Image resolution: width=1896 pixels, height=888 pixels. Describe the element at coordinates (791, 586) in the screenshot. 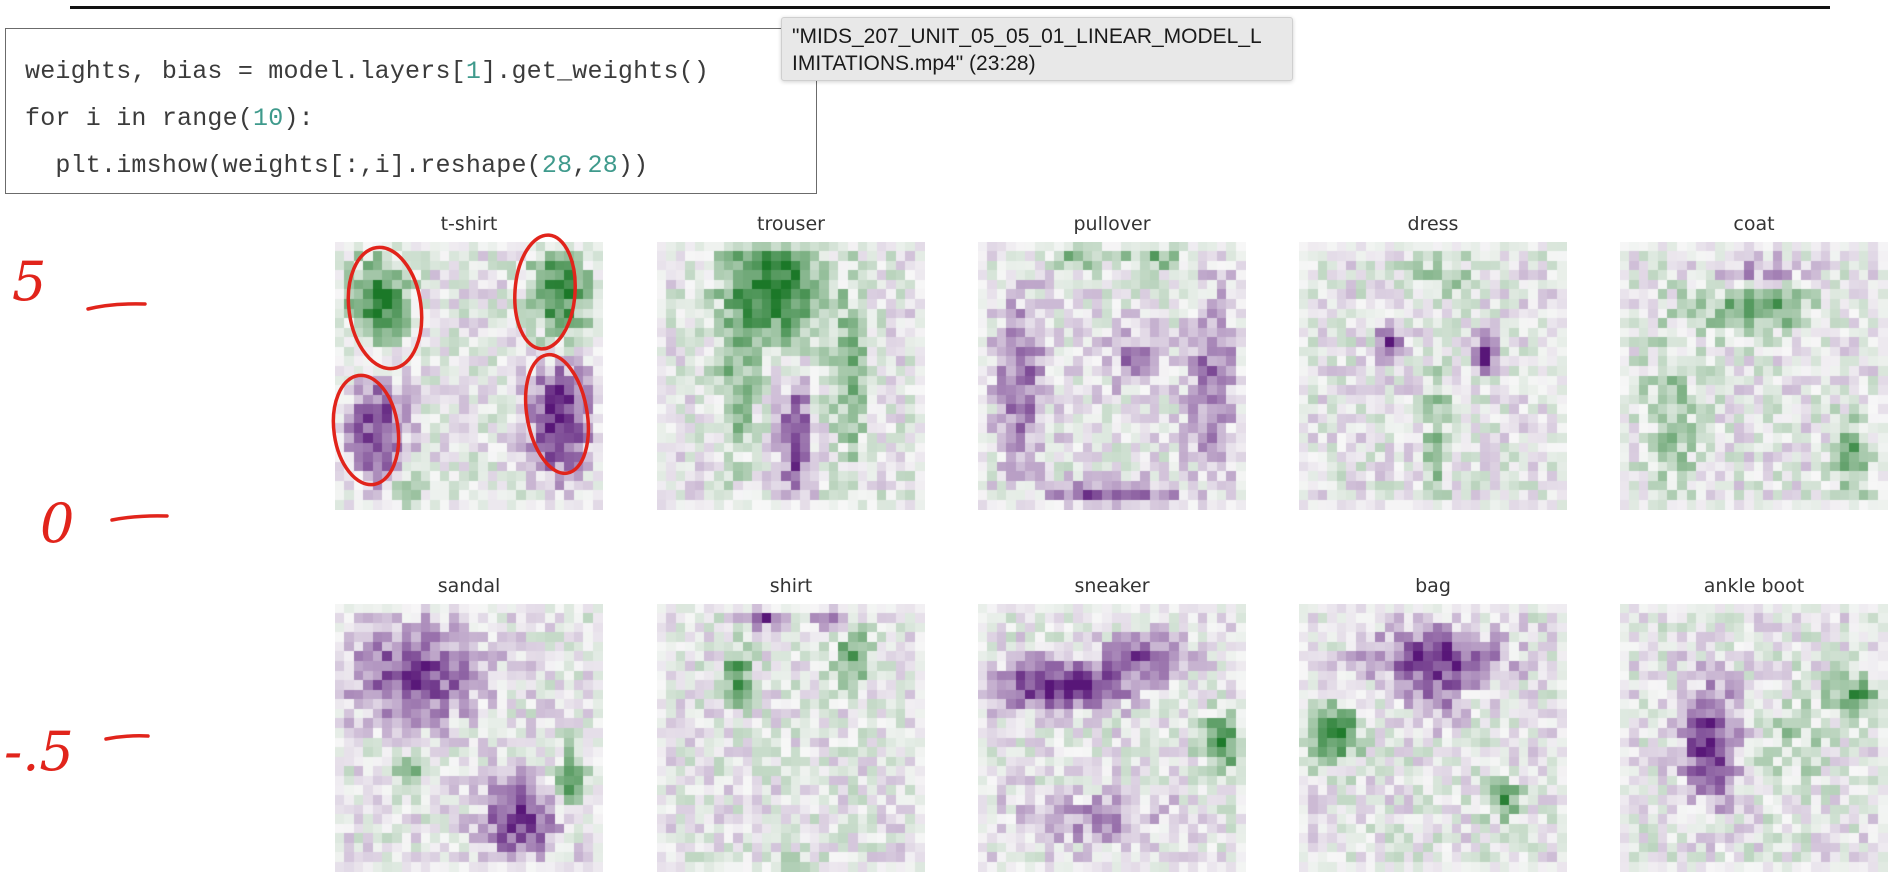

I see `panel-title: shirt` at that location.